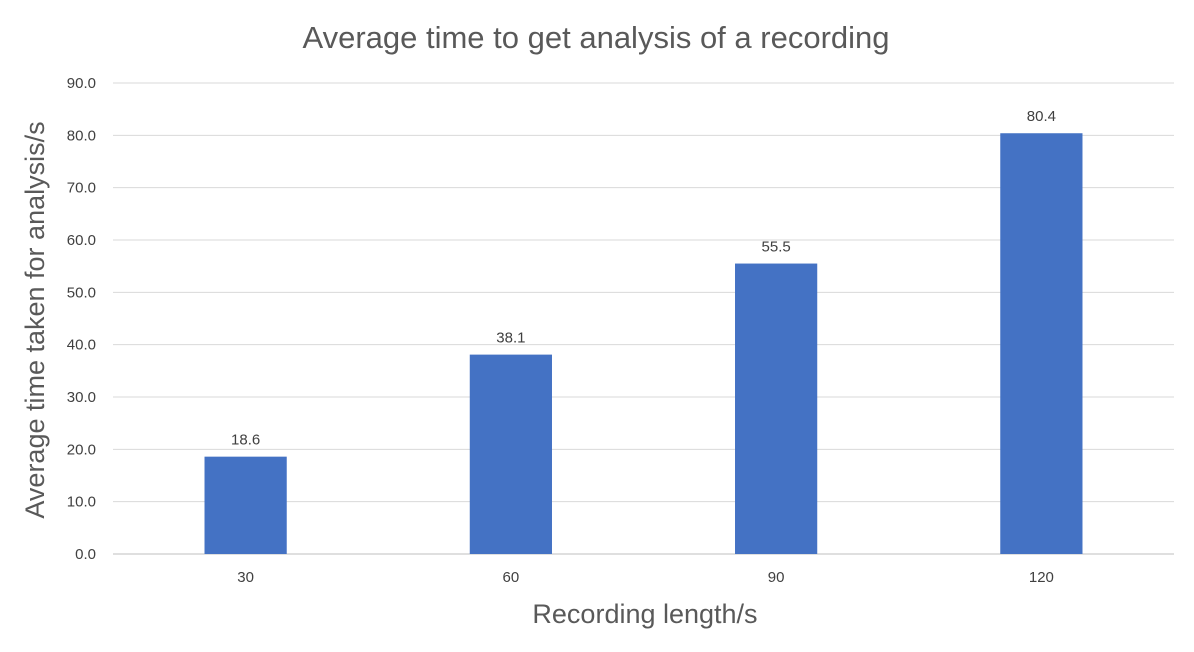 Image resolution: width=1194 pixels, height=652 pixels. I want to click on y-tick-label: 80.0, so click(81, 135).